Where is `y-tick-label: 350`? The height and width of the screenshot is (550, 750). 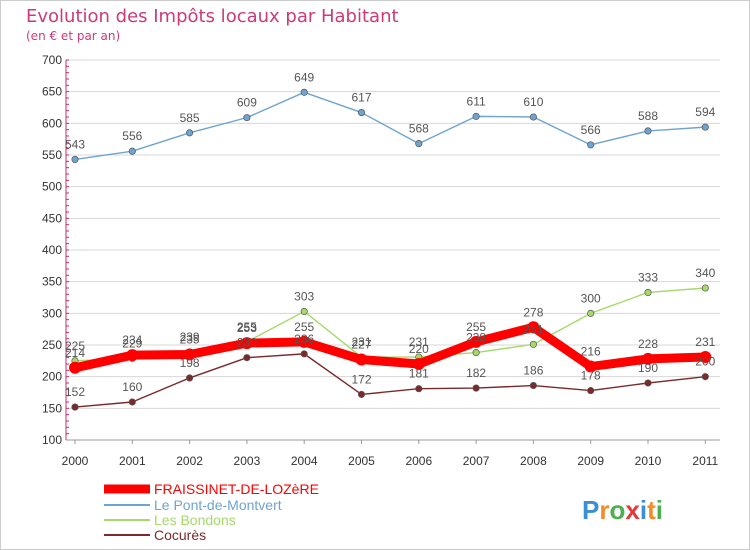
y-tick-label: 350 is located at coordinates (52, 282).